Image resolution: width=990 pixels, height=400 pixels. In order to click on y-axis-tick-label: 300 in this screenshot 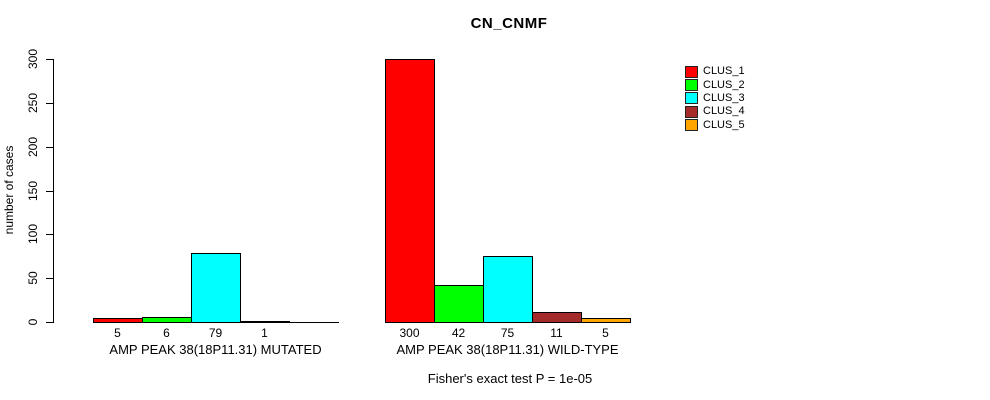, I will do `click(33, 59)`.